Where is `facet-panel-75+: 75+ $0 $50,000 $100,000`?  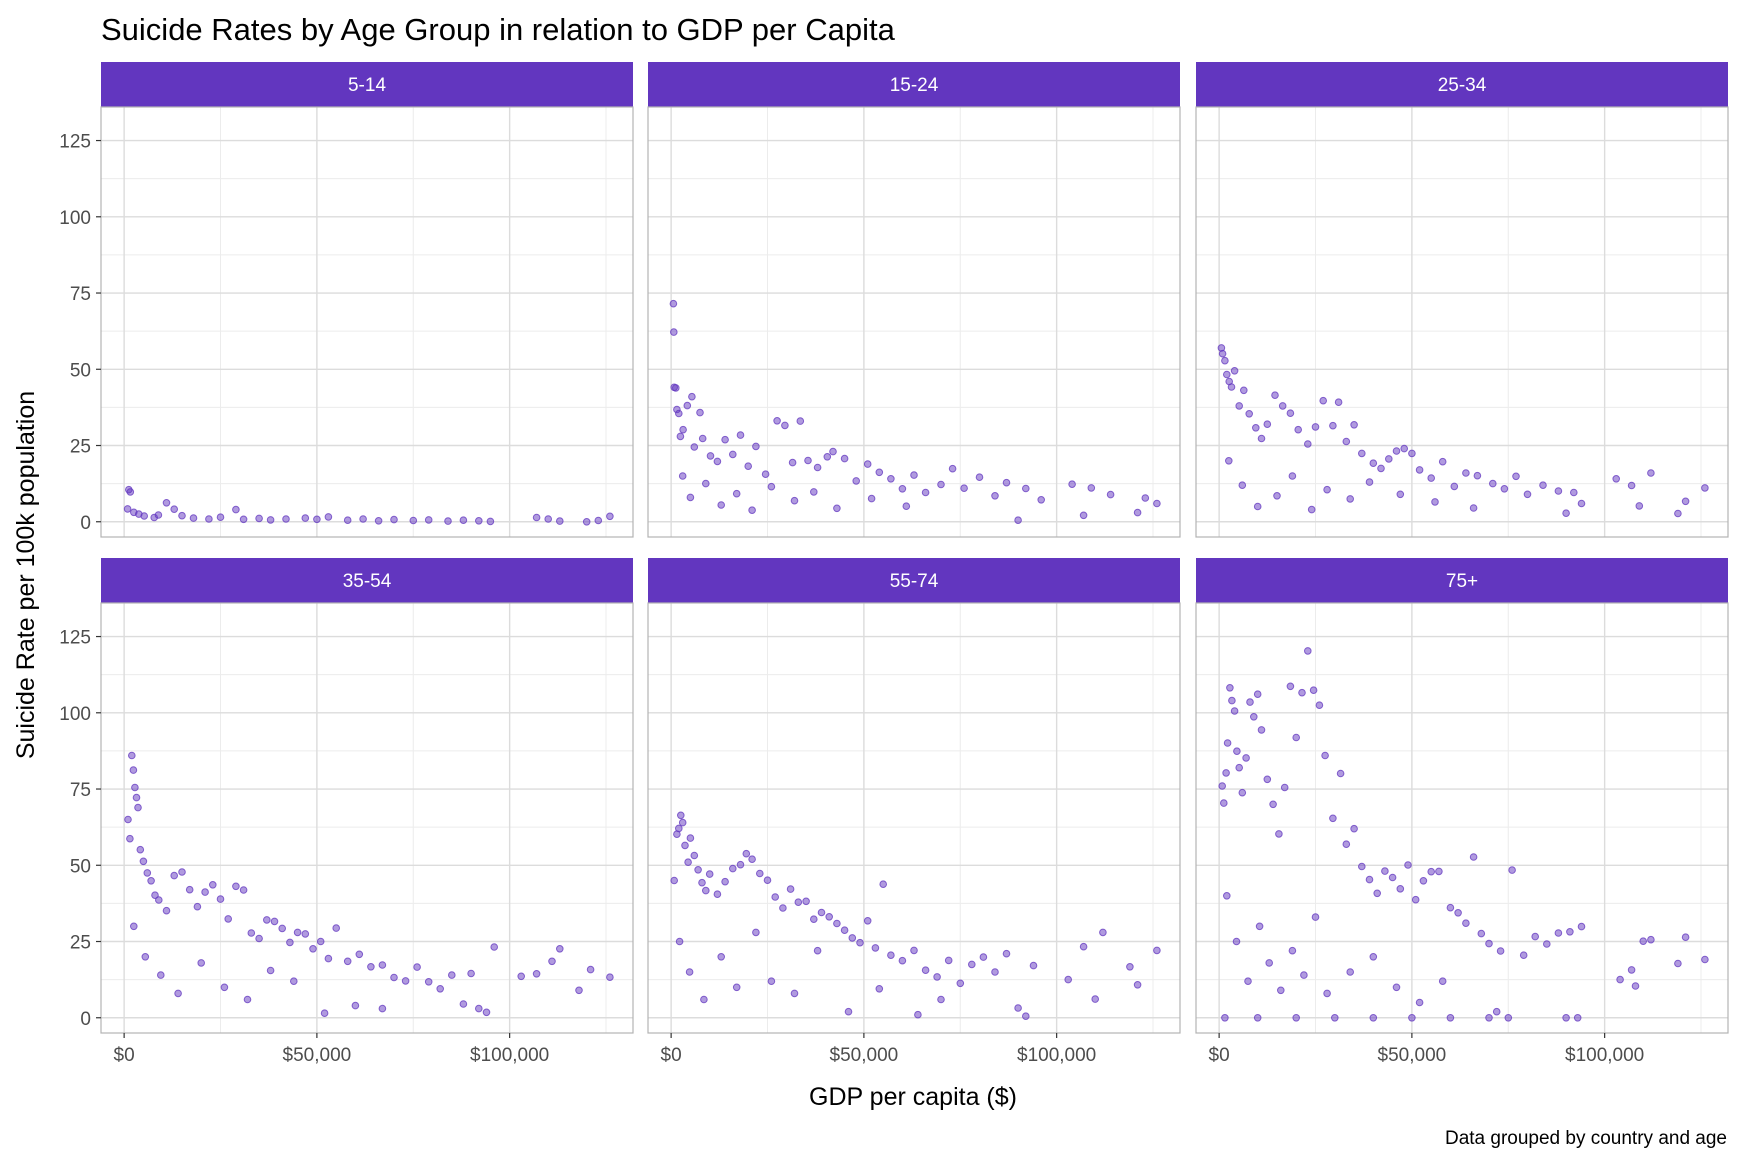
facet-panel-75+: 75+ $0 $50,000 $100,000 is located at coordinates (1462, 812).